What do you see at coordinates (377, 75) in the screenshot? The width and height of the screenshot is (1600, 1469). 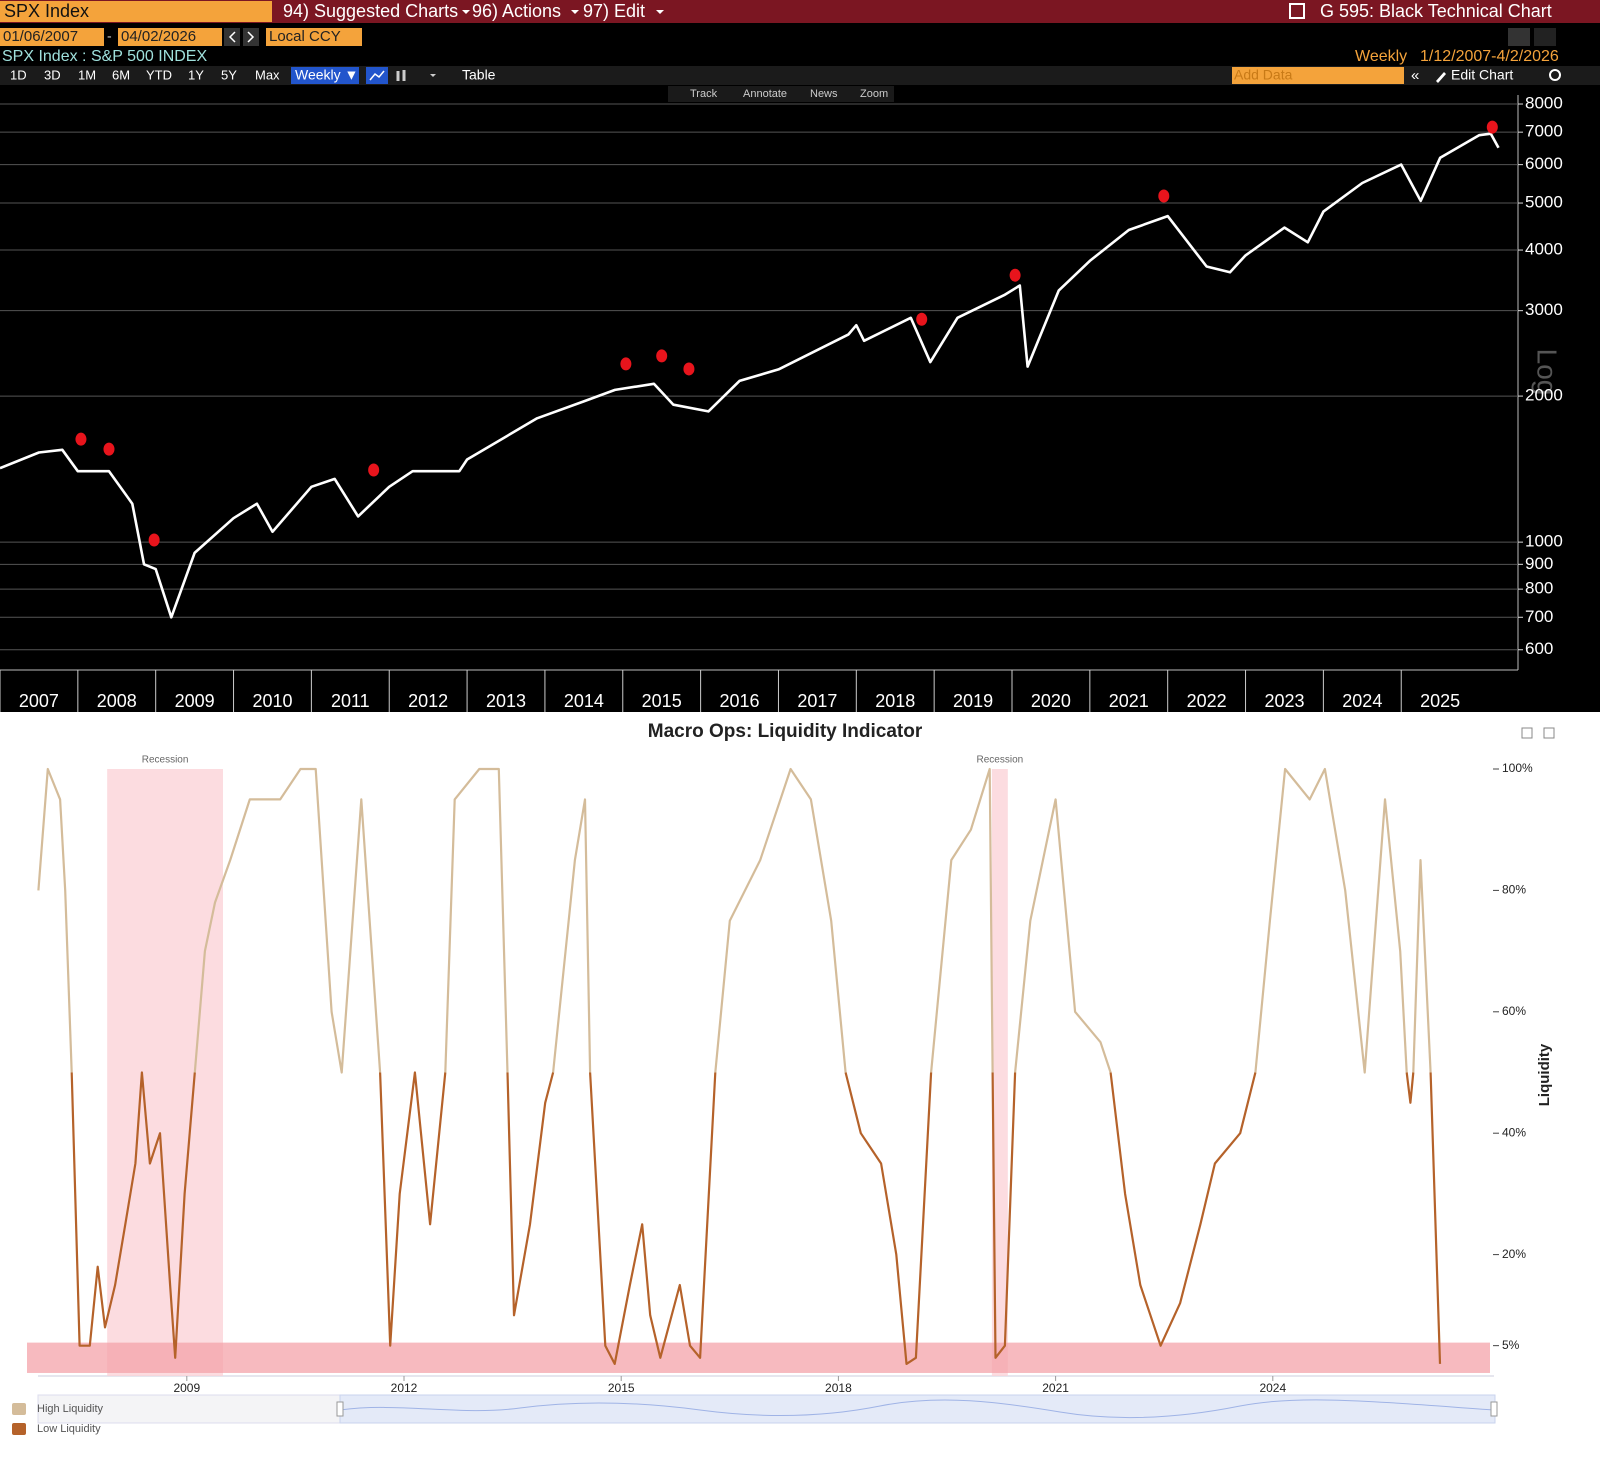 I see `line-glyph` at bounding box center [377, 75].